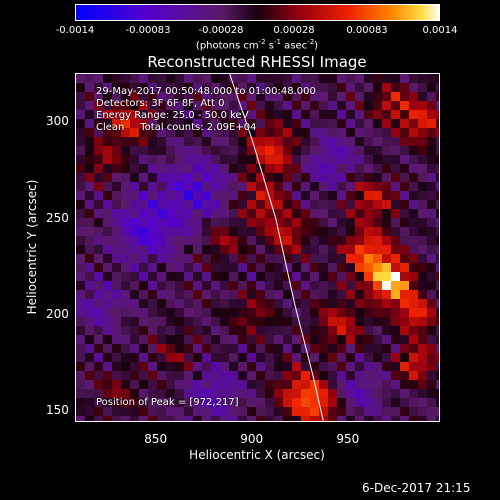  Describe the element at coordinates (32, 247) in the screenshot. I see `y-axis-label: Heliocentric Y (arcsec)` at that location.